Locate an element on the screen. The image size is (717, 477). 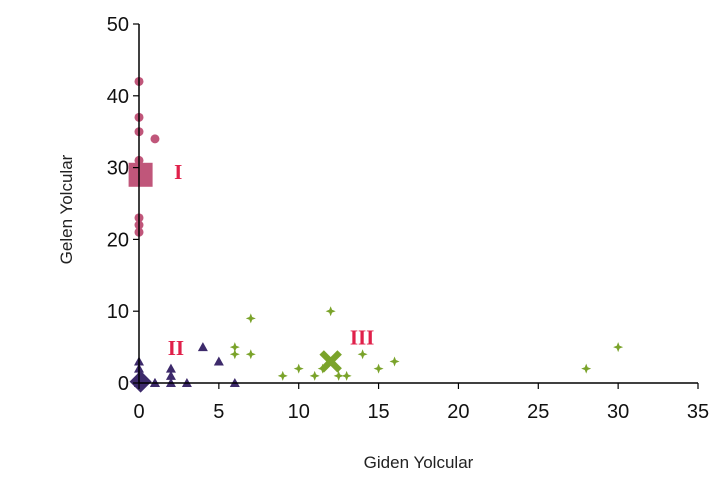
y-tick-label: 20 is located at coordinates (118, 240).